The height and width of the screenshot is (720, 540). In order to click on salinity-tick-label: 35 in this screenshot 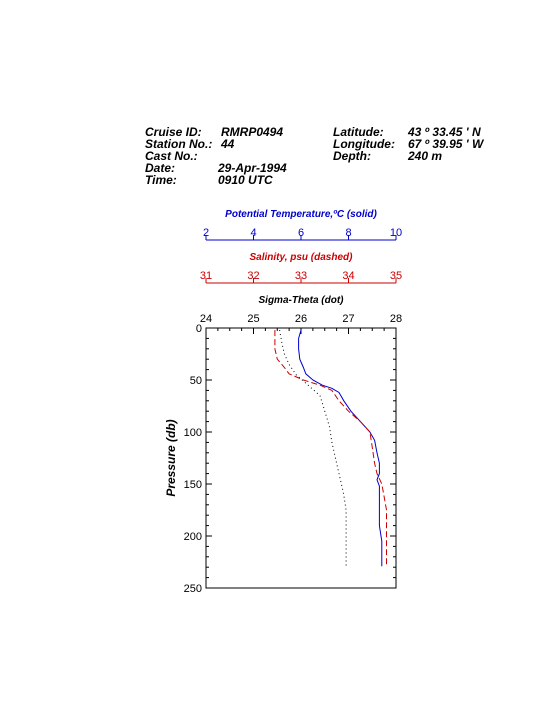, I will do `click(396, 276)`.